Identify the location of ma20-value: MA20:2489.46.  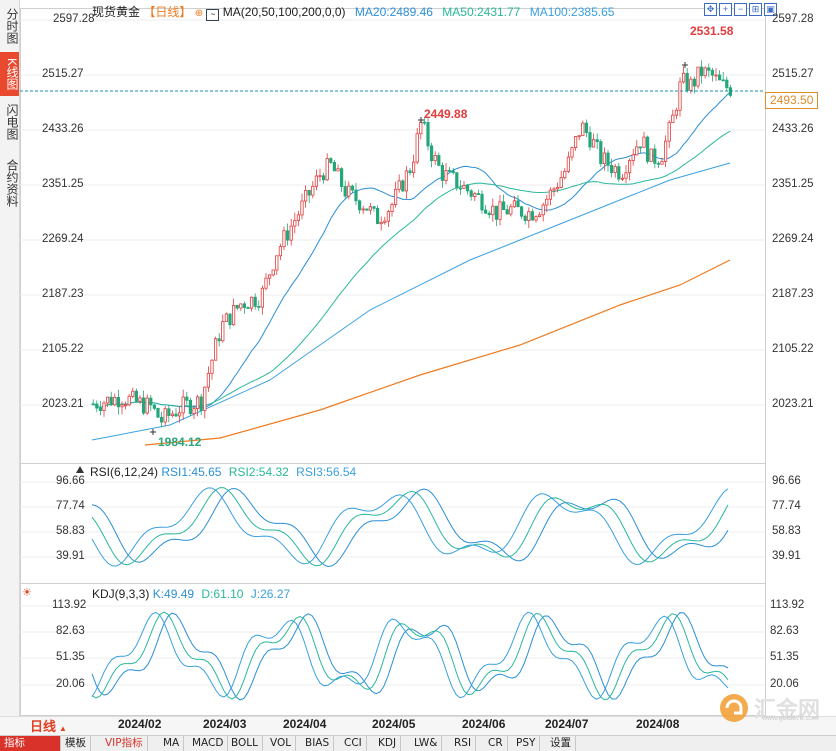
(393, 12).